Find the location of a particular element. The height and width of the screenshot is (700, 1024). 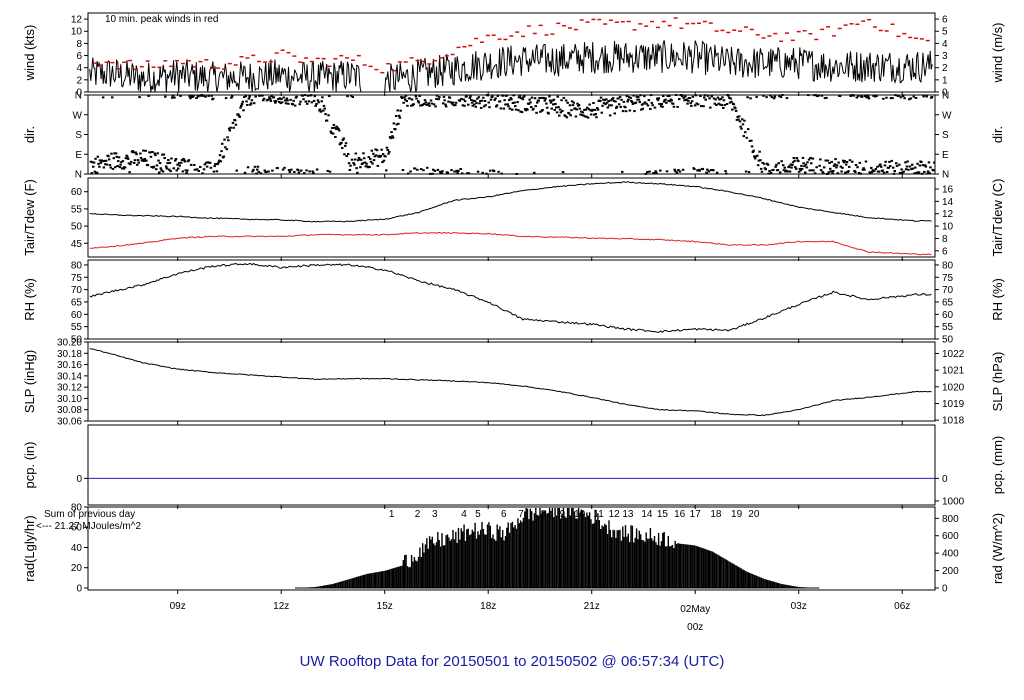

ytick-right-label-temp: 8 is located at coordinates (945, 239).